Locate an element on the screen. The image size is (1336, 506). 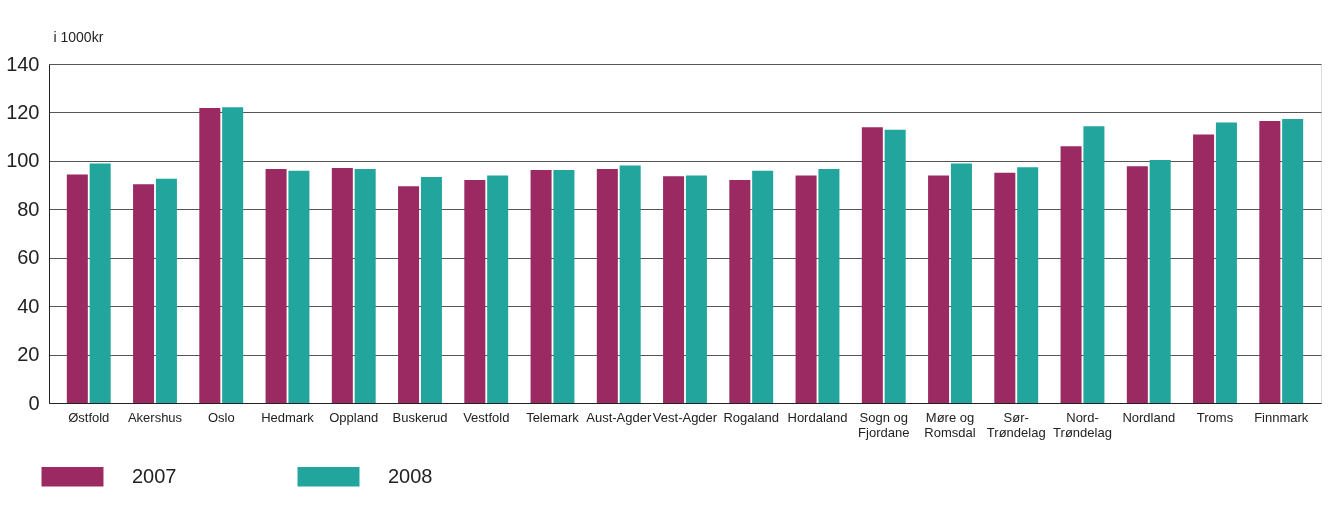
legend-label: 2007 is located at coordinates (154, 475).